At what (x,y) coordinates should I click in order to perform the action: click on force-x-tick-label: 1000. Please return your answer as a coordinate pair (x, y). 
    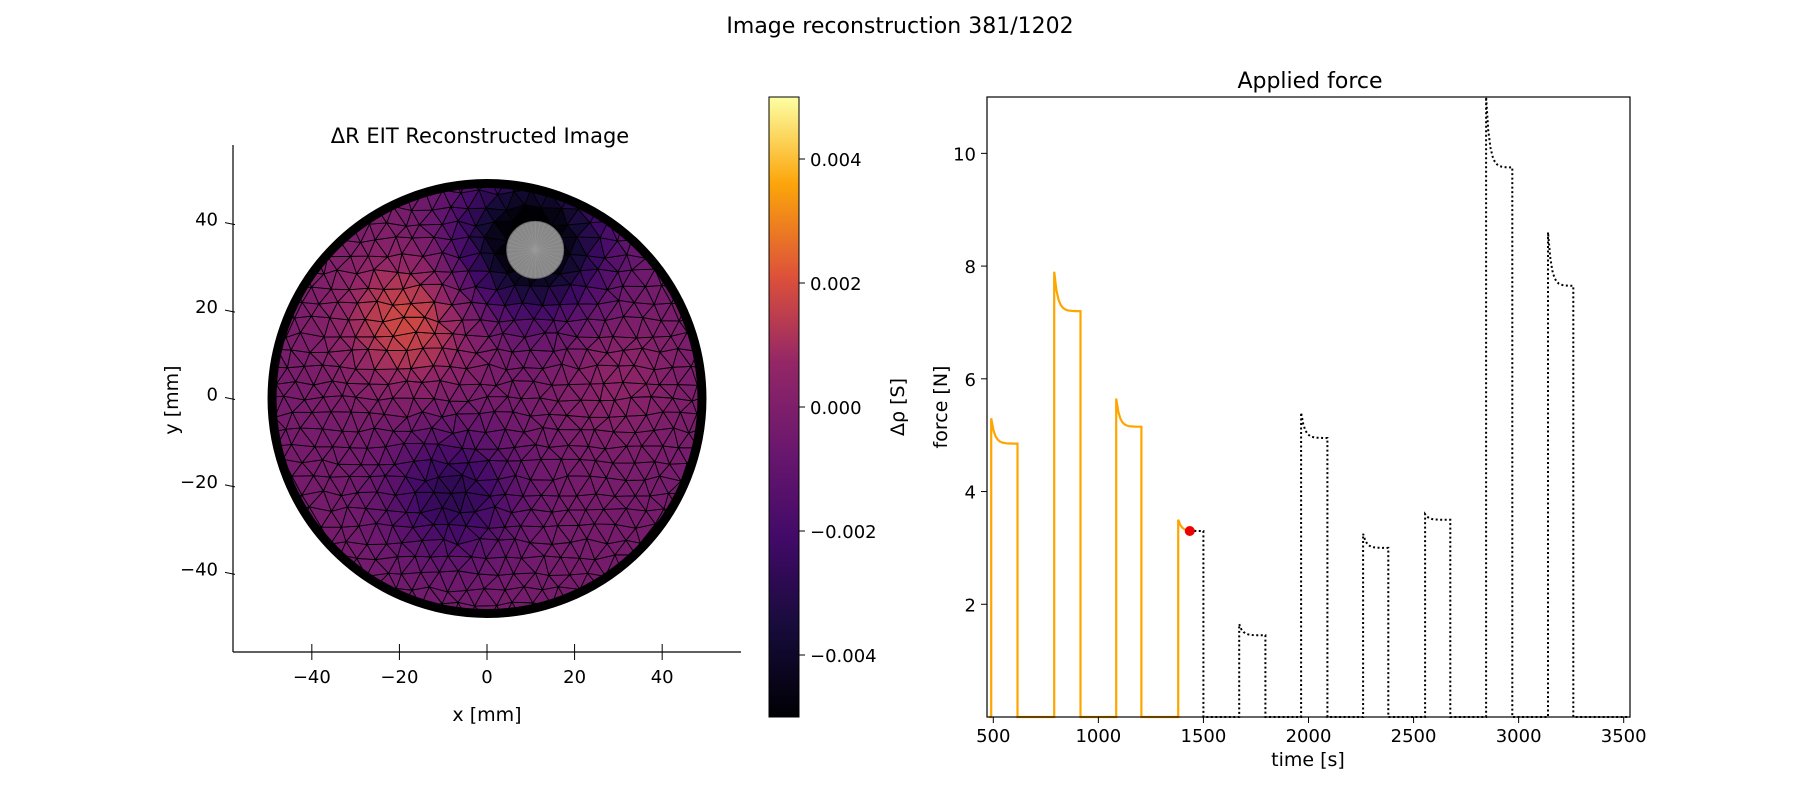
    Looking at the image, I should click on (1098, 736).